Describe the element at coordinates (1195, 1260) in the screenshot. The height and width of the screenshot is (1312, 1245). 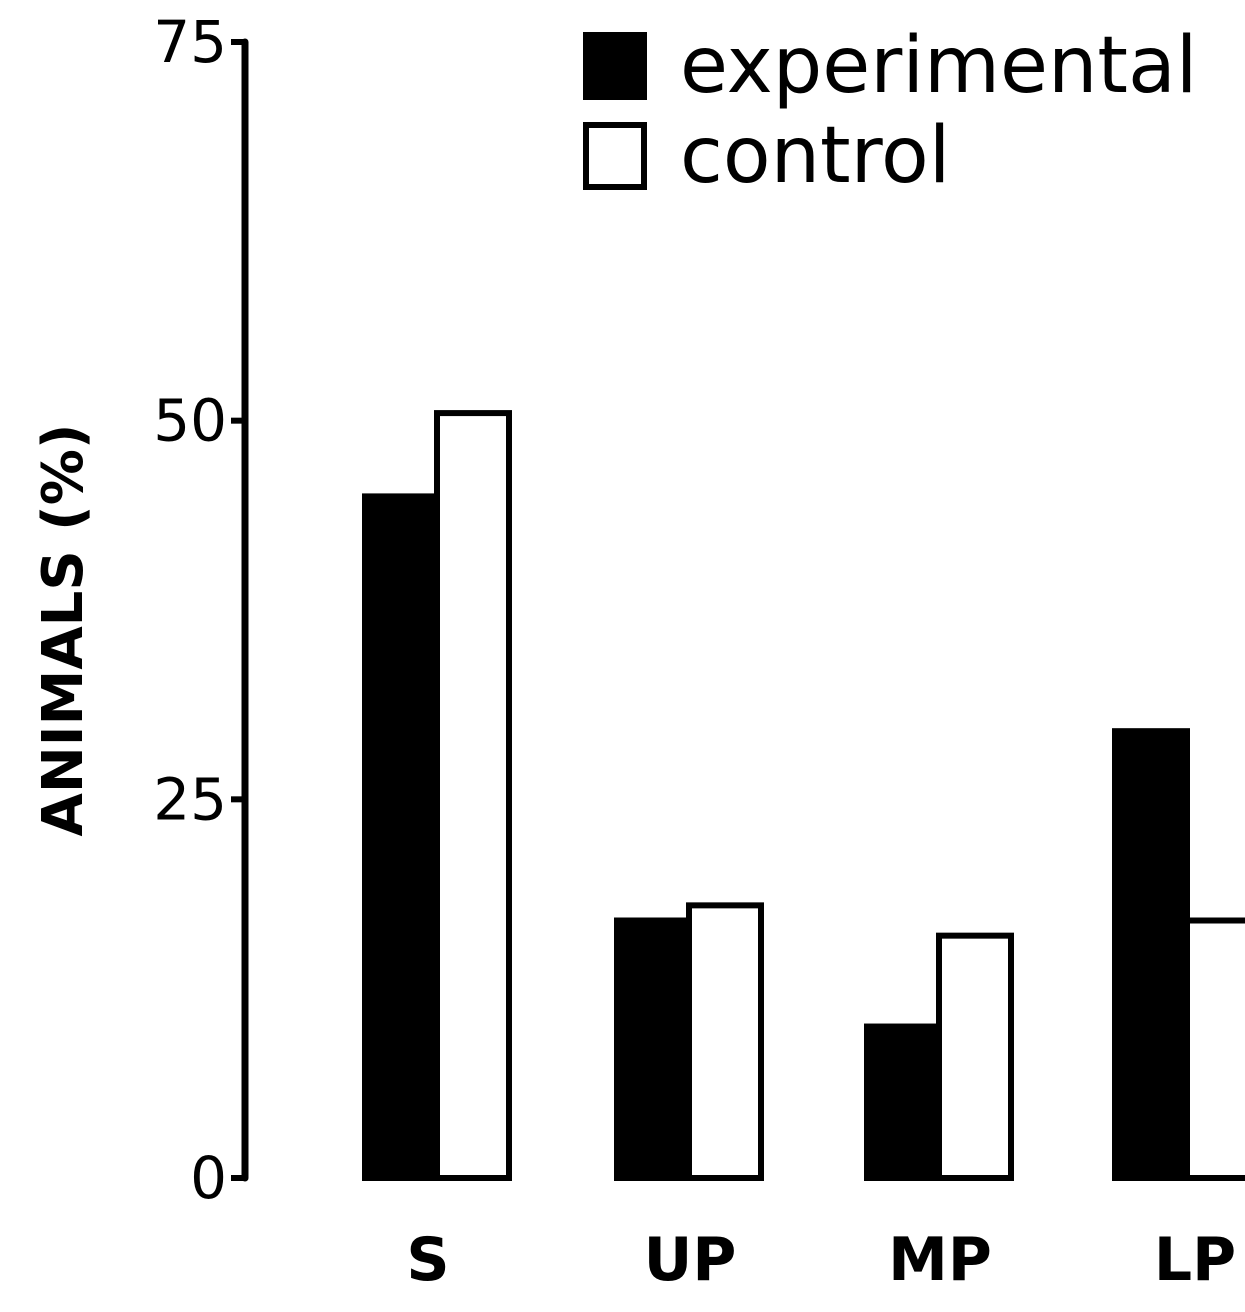
I see `x-tick-label: LP` at that location.